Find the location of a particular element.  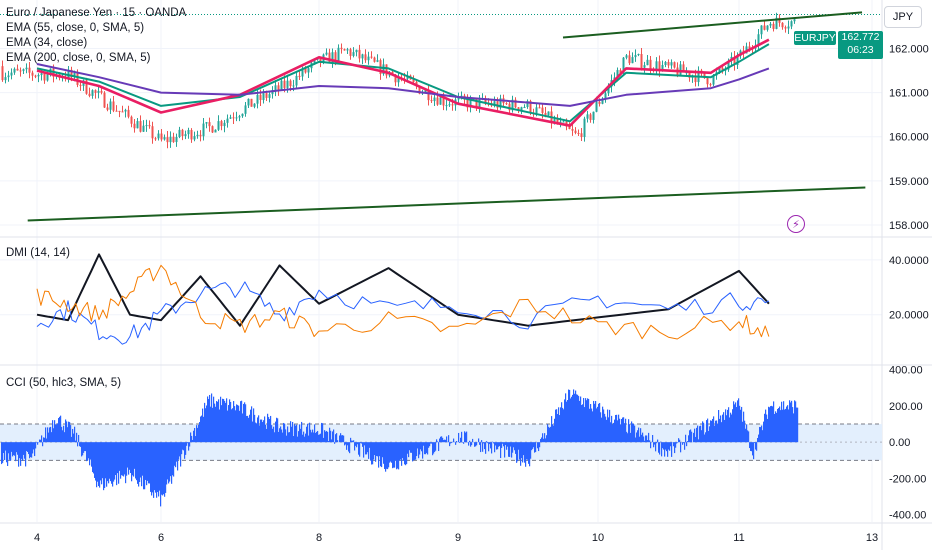

currency-selector: JPY is located at coordinates (903, 17).